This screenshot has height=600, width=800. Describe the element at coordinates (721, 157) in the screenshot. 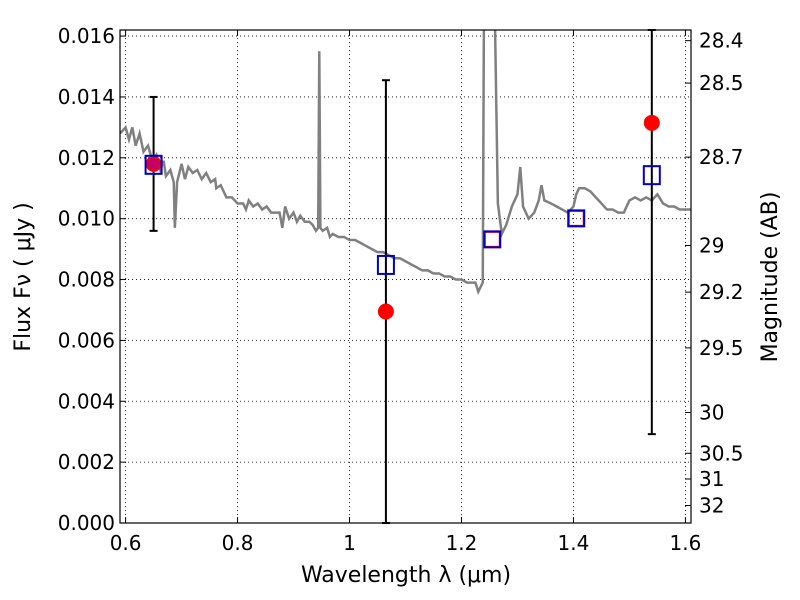

I see `mag-tick-label: 28.7` at that location.